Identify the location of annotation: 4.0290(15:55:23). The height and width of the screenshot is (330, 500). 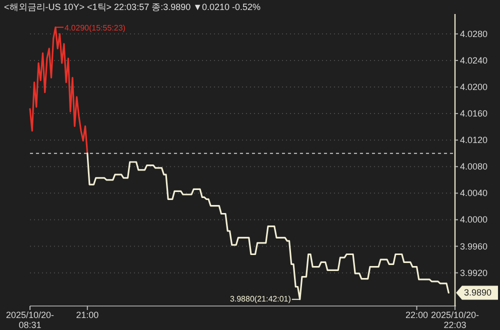
(95, 27).